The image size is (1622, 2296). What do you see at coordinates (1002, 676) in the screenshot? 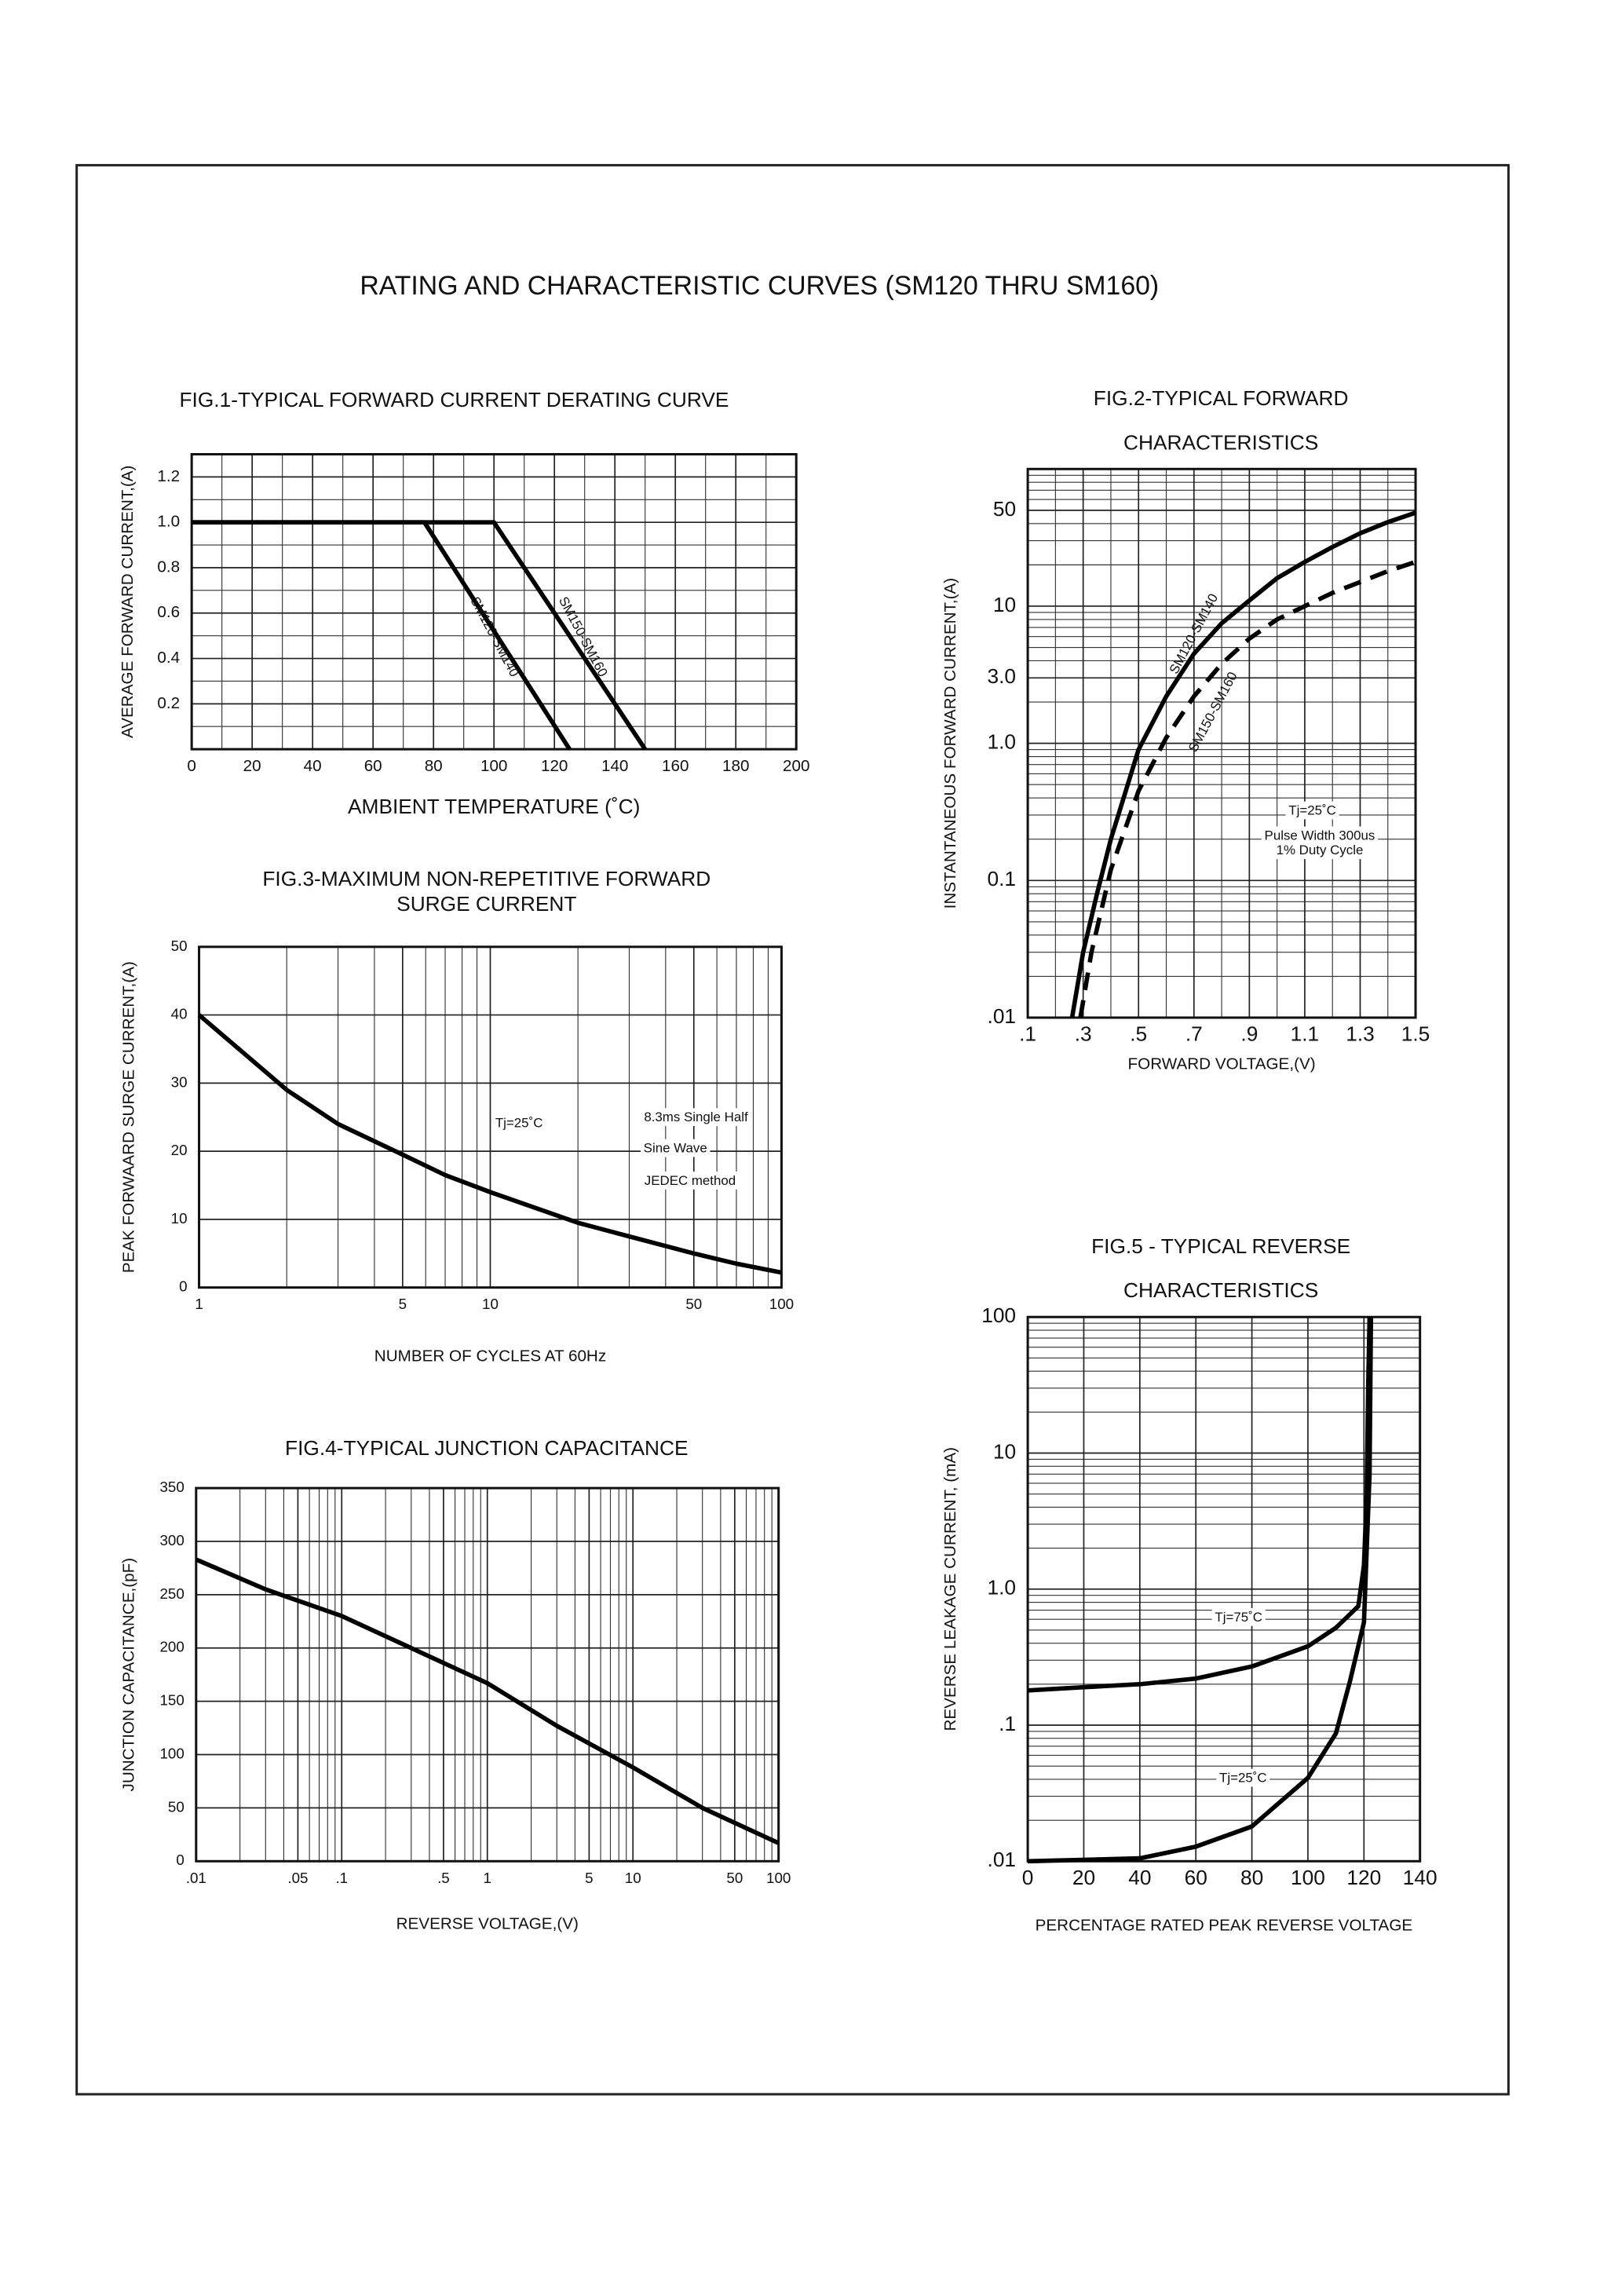
I see `y-tick-label: 3.0` at bounding box center [1002, 676].